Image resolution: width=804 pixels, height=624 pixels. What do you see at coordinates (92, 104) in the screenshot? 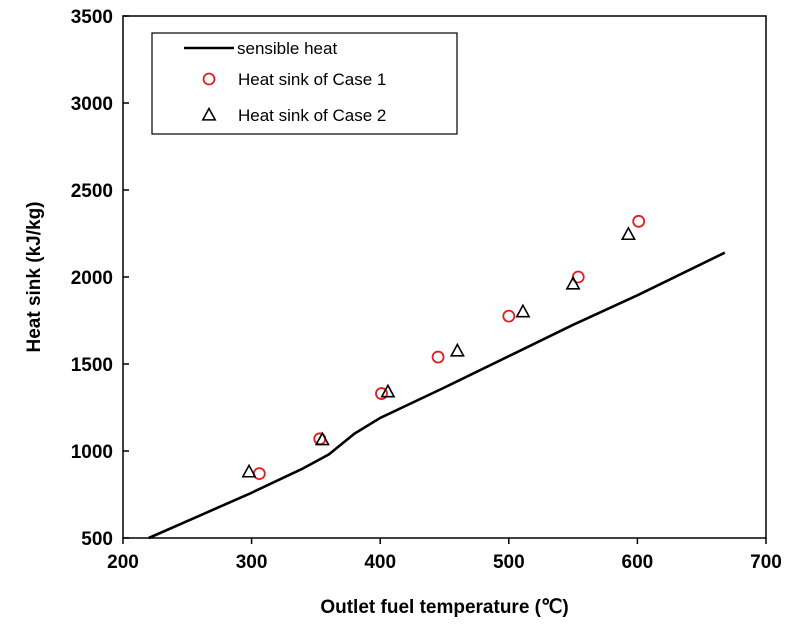
I see `y-tick-label: 3000` at bounding box center [92, 104].